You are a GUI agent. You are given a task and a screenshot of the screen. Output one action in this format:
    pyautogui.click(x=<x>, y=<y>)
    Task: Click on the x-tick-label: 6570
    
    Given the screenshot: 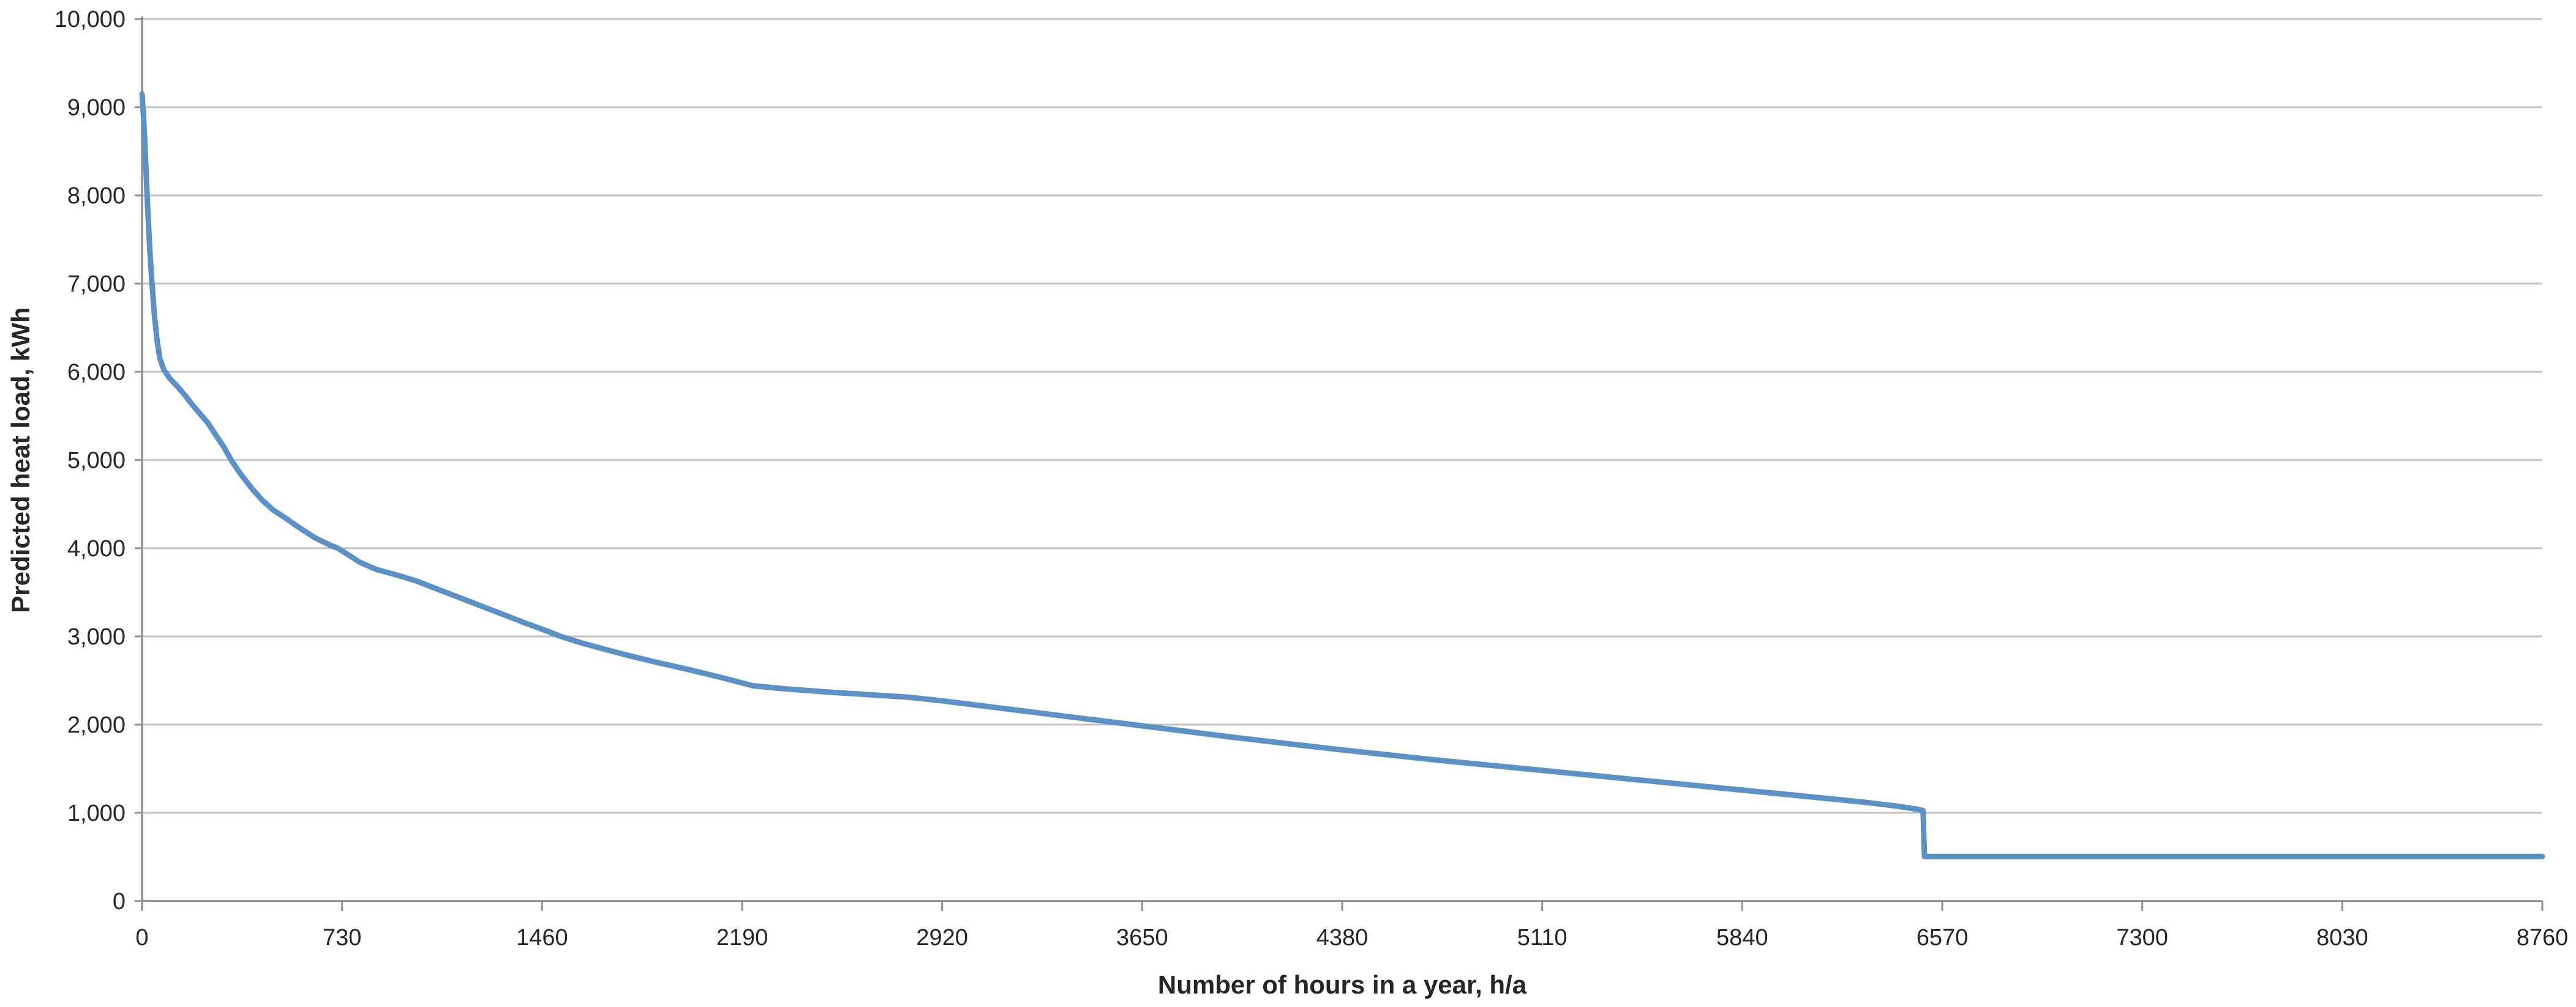 What is the action you would take?
    pyautogui.click(x=1943, y=938)
    